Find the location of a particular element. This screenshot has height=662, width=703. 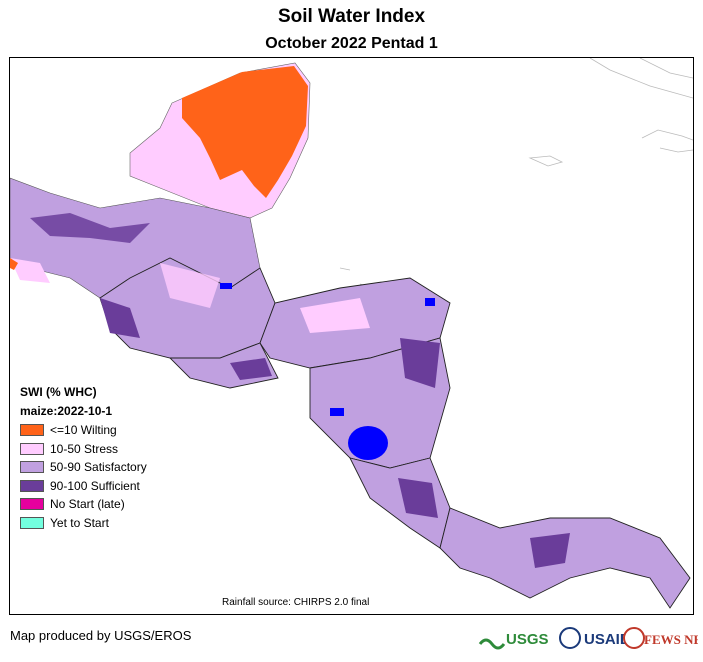

lake-nicaragua is located at coordinates (368, 443).